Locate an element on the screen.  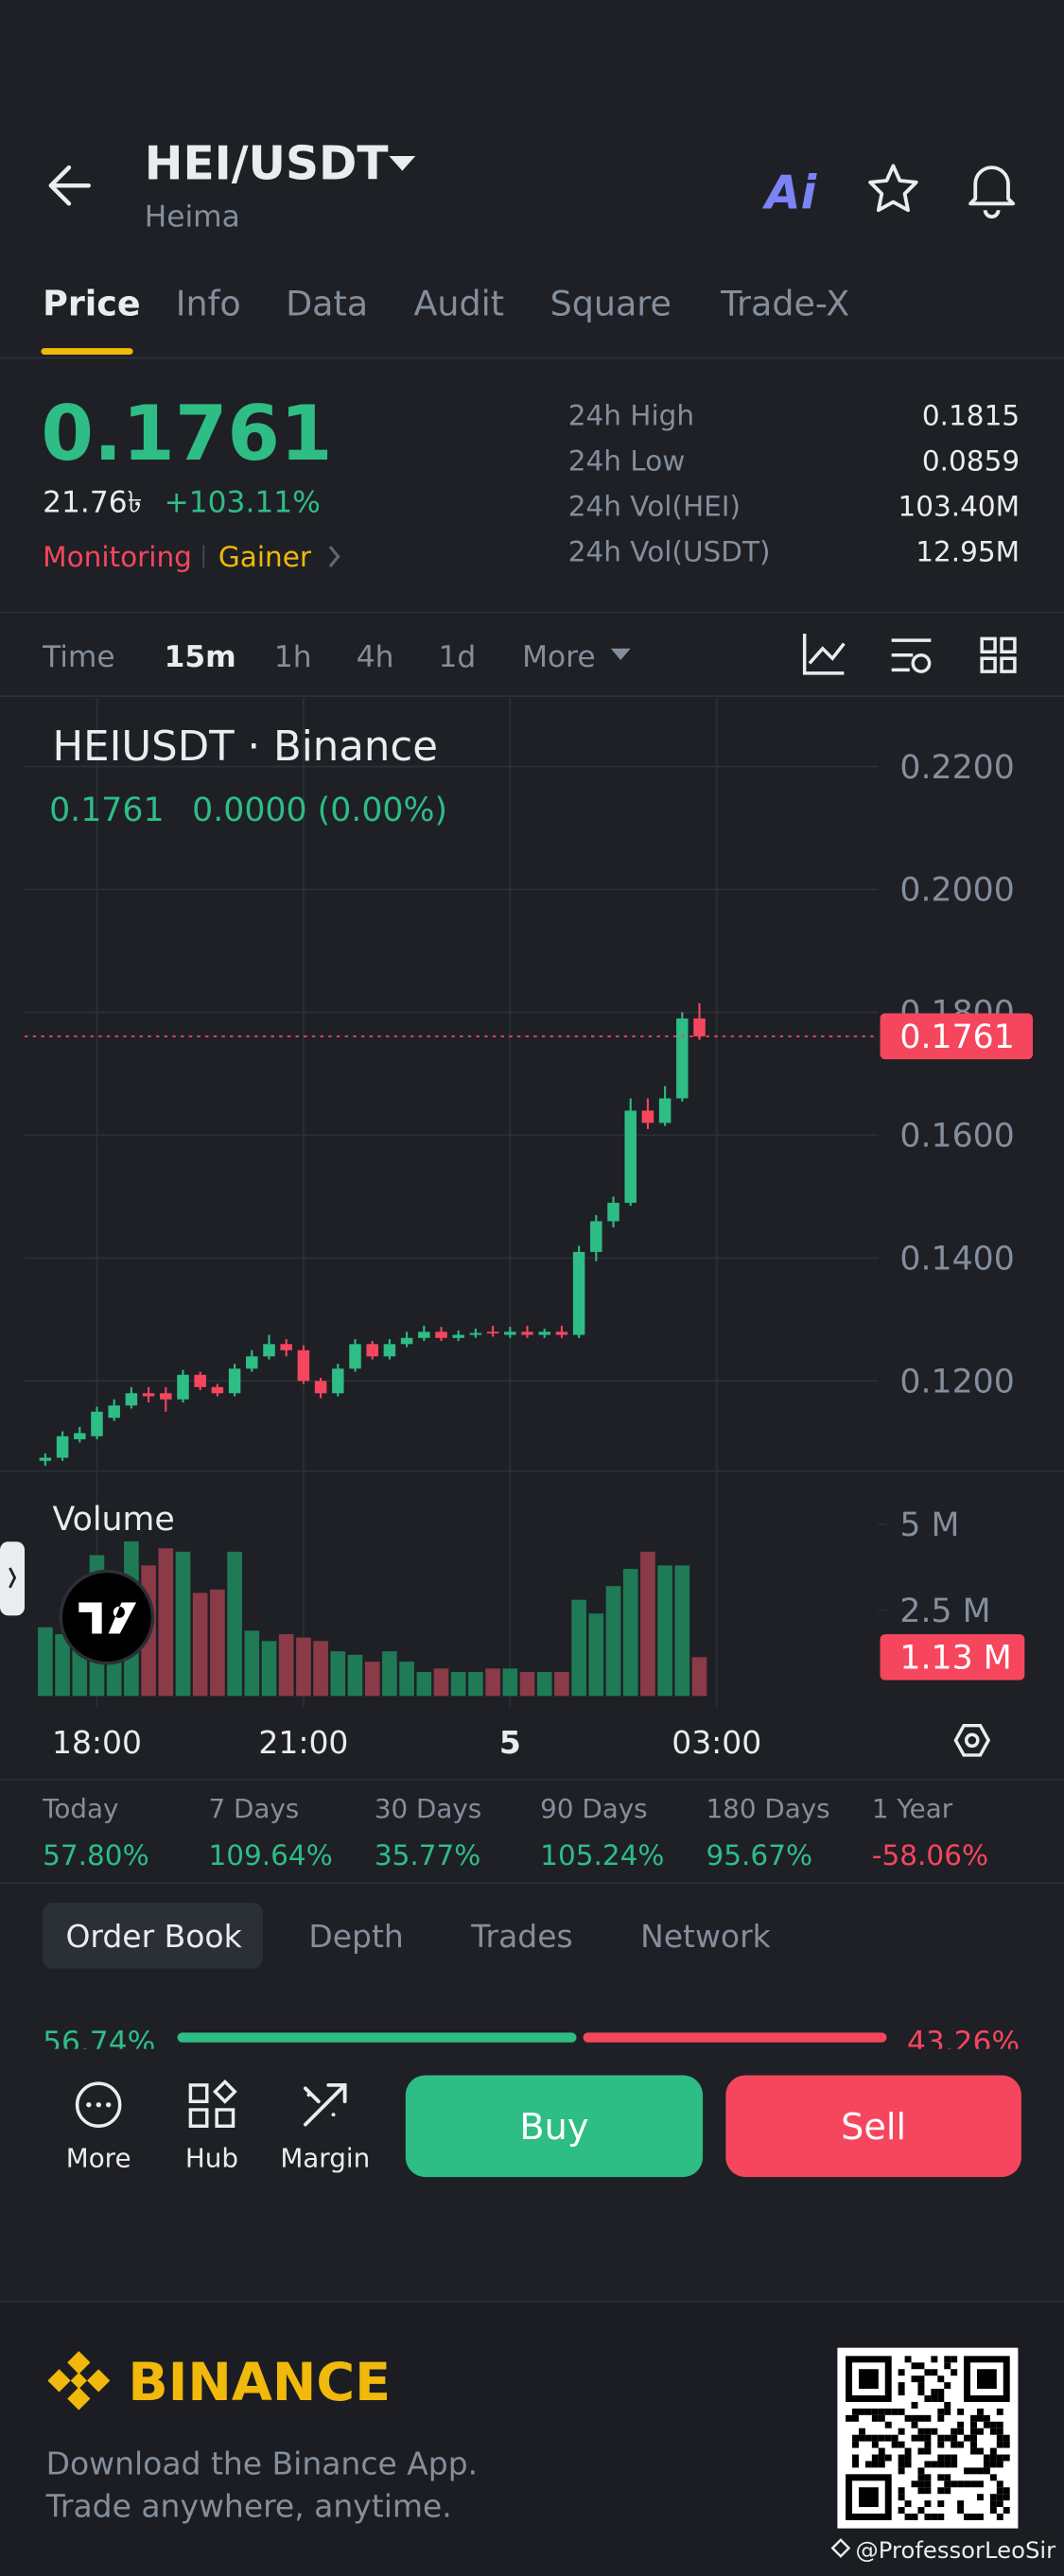
tab: Audit is located at coordinates (458, 303).